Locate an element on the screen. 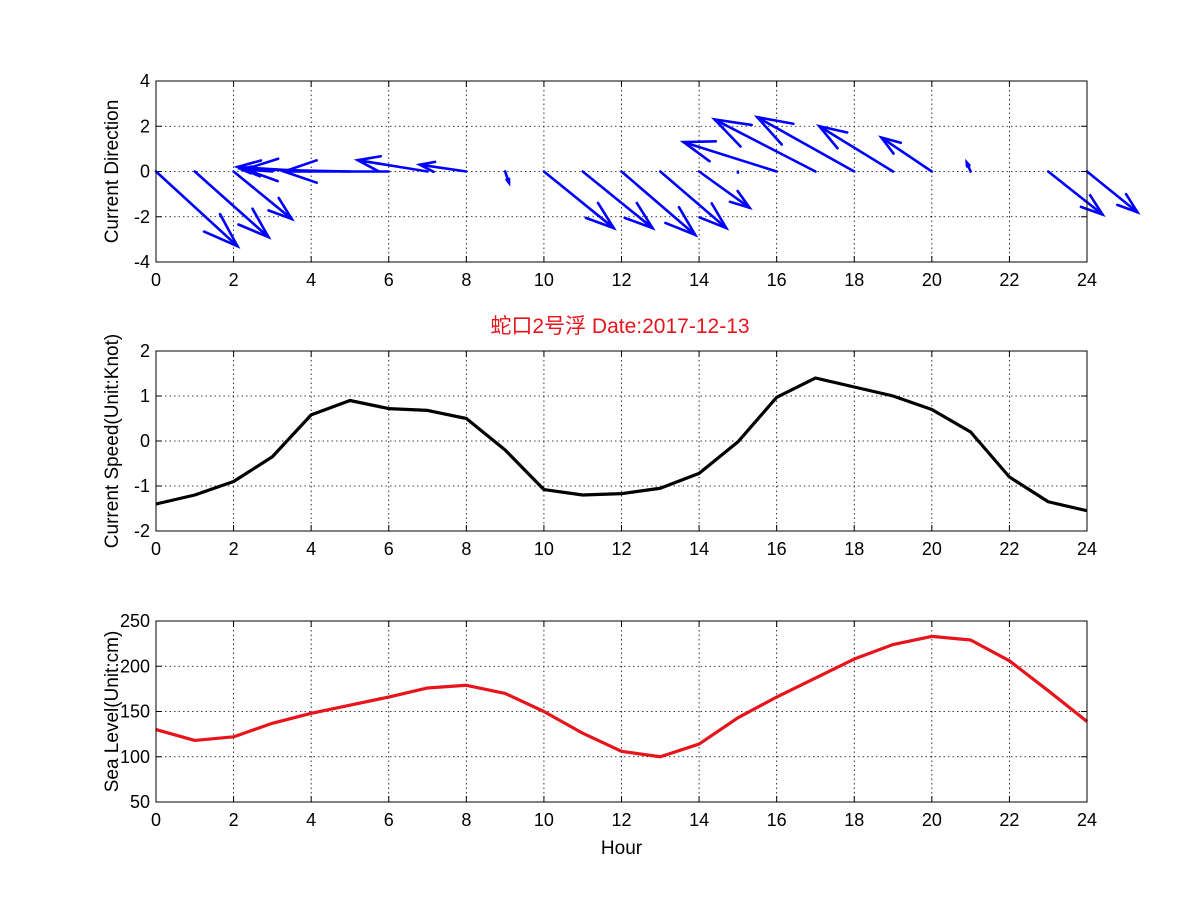 The image size is (1201, 901). y-tick-label: 50 is located at coordinates (140, 802).